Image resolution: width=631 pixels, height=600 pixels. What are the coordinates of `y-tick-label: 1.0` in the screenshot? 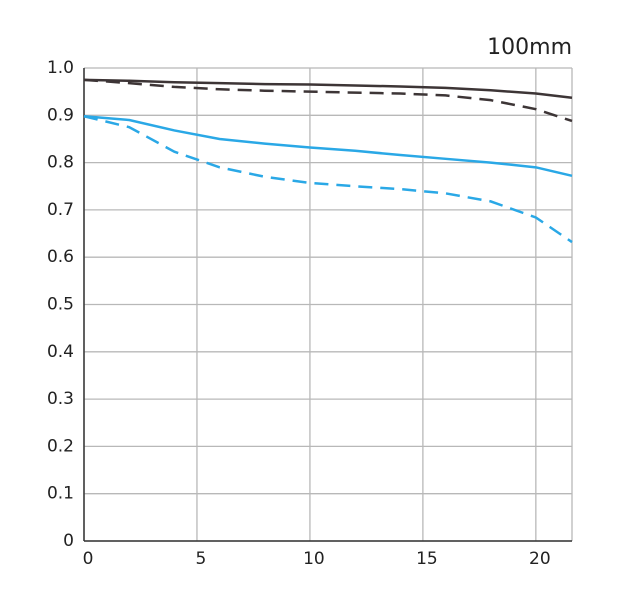 It's located at (60, 68).